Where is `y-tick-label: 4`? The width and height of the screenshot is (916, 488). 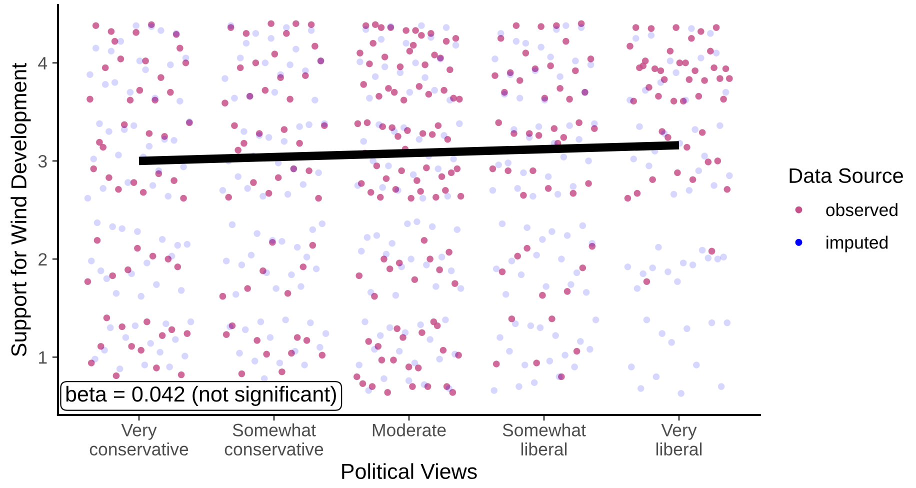
y-tick-label: 4 is located at coordinates (43, 63).